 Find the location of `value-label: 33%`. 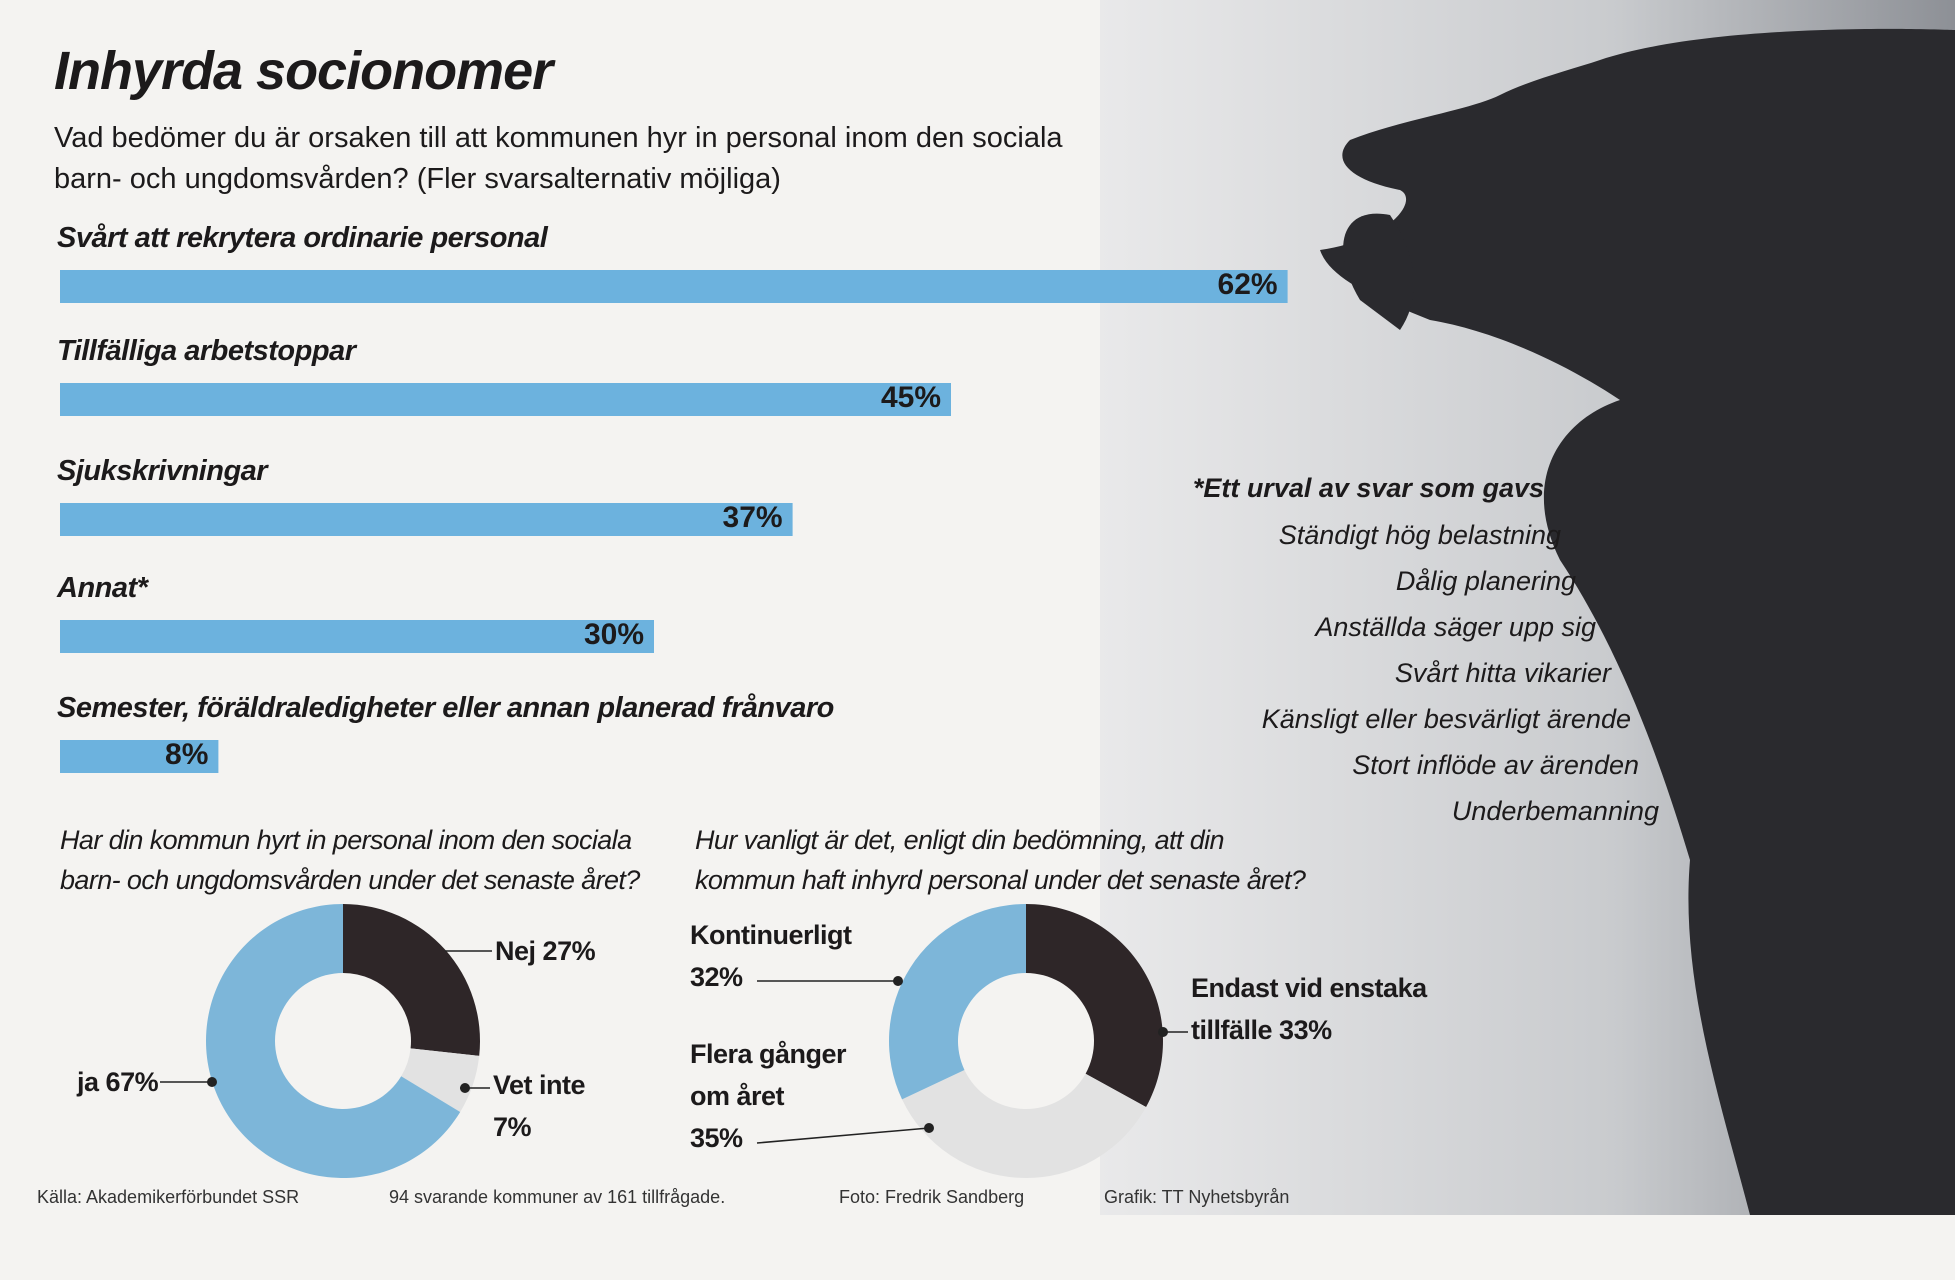

value-label: 33% is located at coordinates (1305, 1030).